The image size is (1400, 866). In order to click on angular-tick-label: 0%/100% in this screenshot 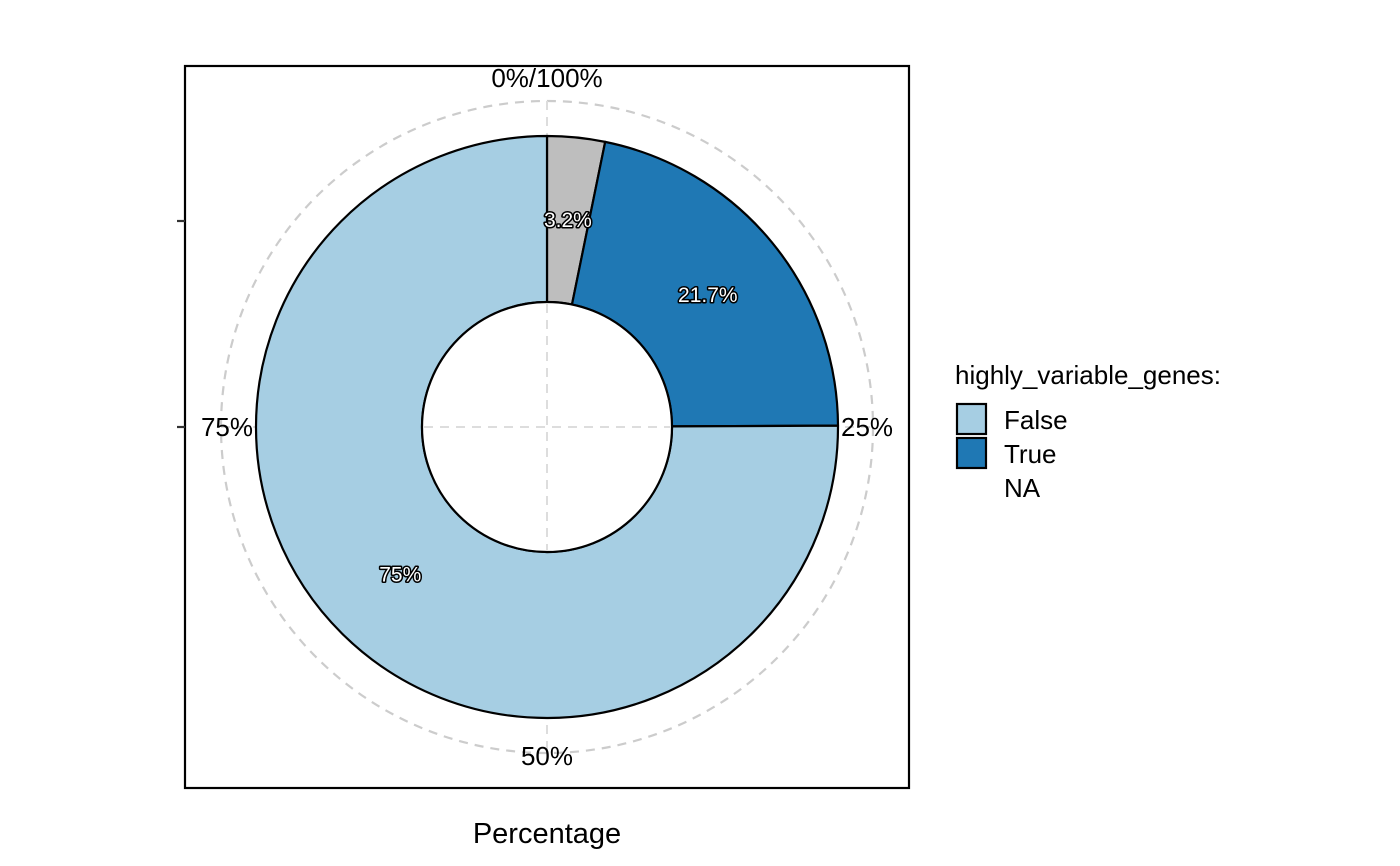, I will do `click(546, 78)`.